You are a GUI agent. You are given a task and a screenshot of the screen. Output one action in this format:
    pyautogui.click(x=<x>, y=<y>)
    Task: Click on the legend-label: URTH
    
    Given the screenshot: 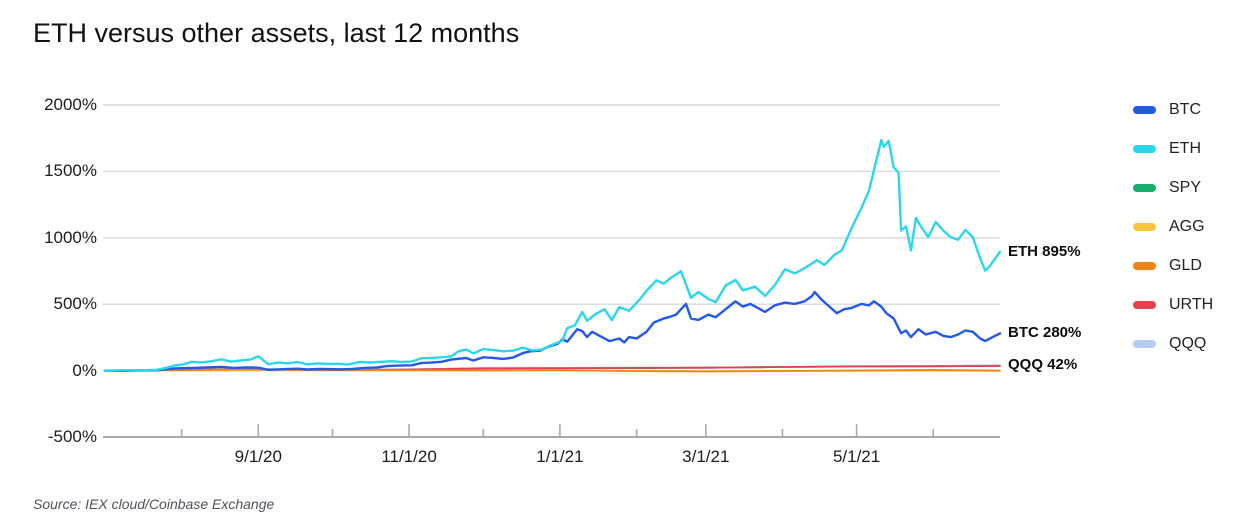 What is the action you would take?
    pyautogui.click(x=1191, y=304)
    